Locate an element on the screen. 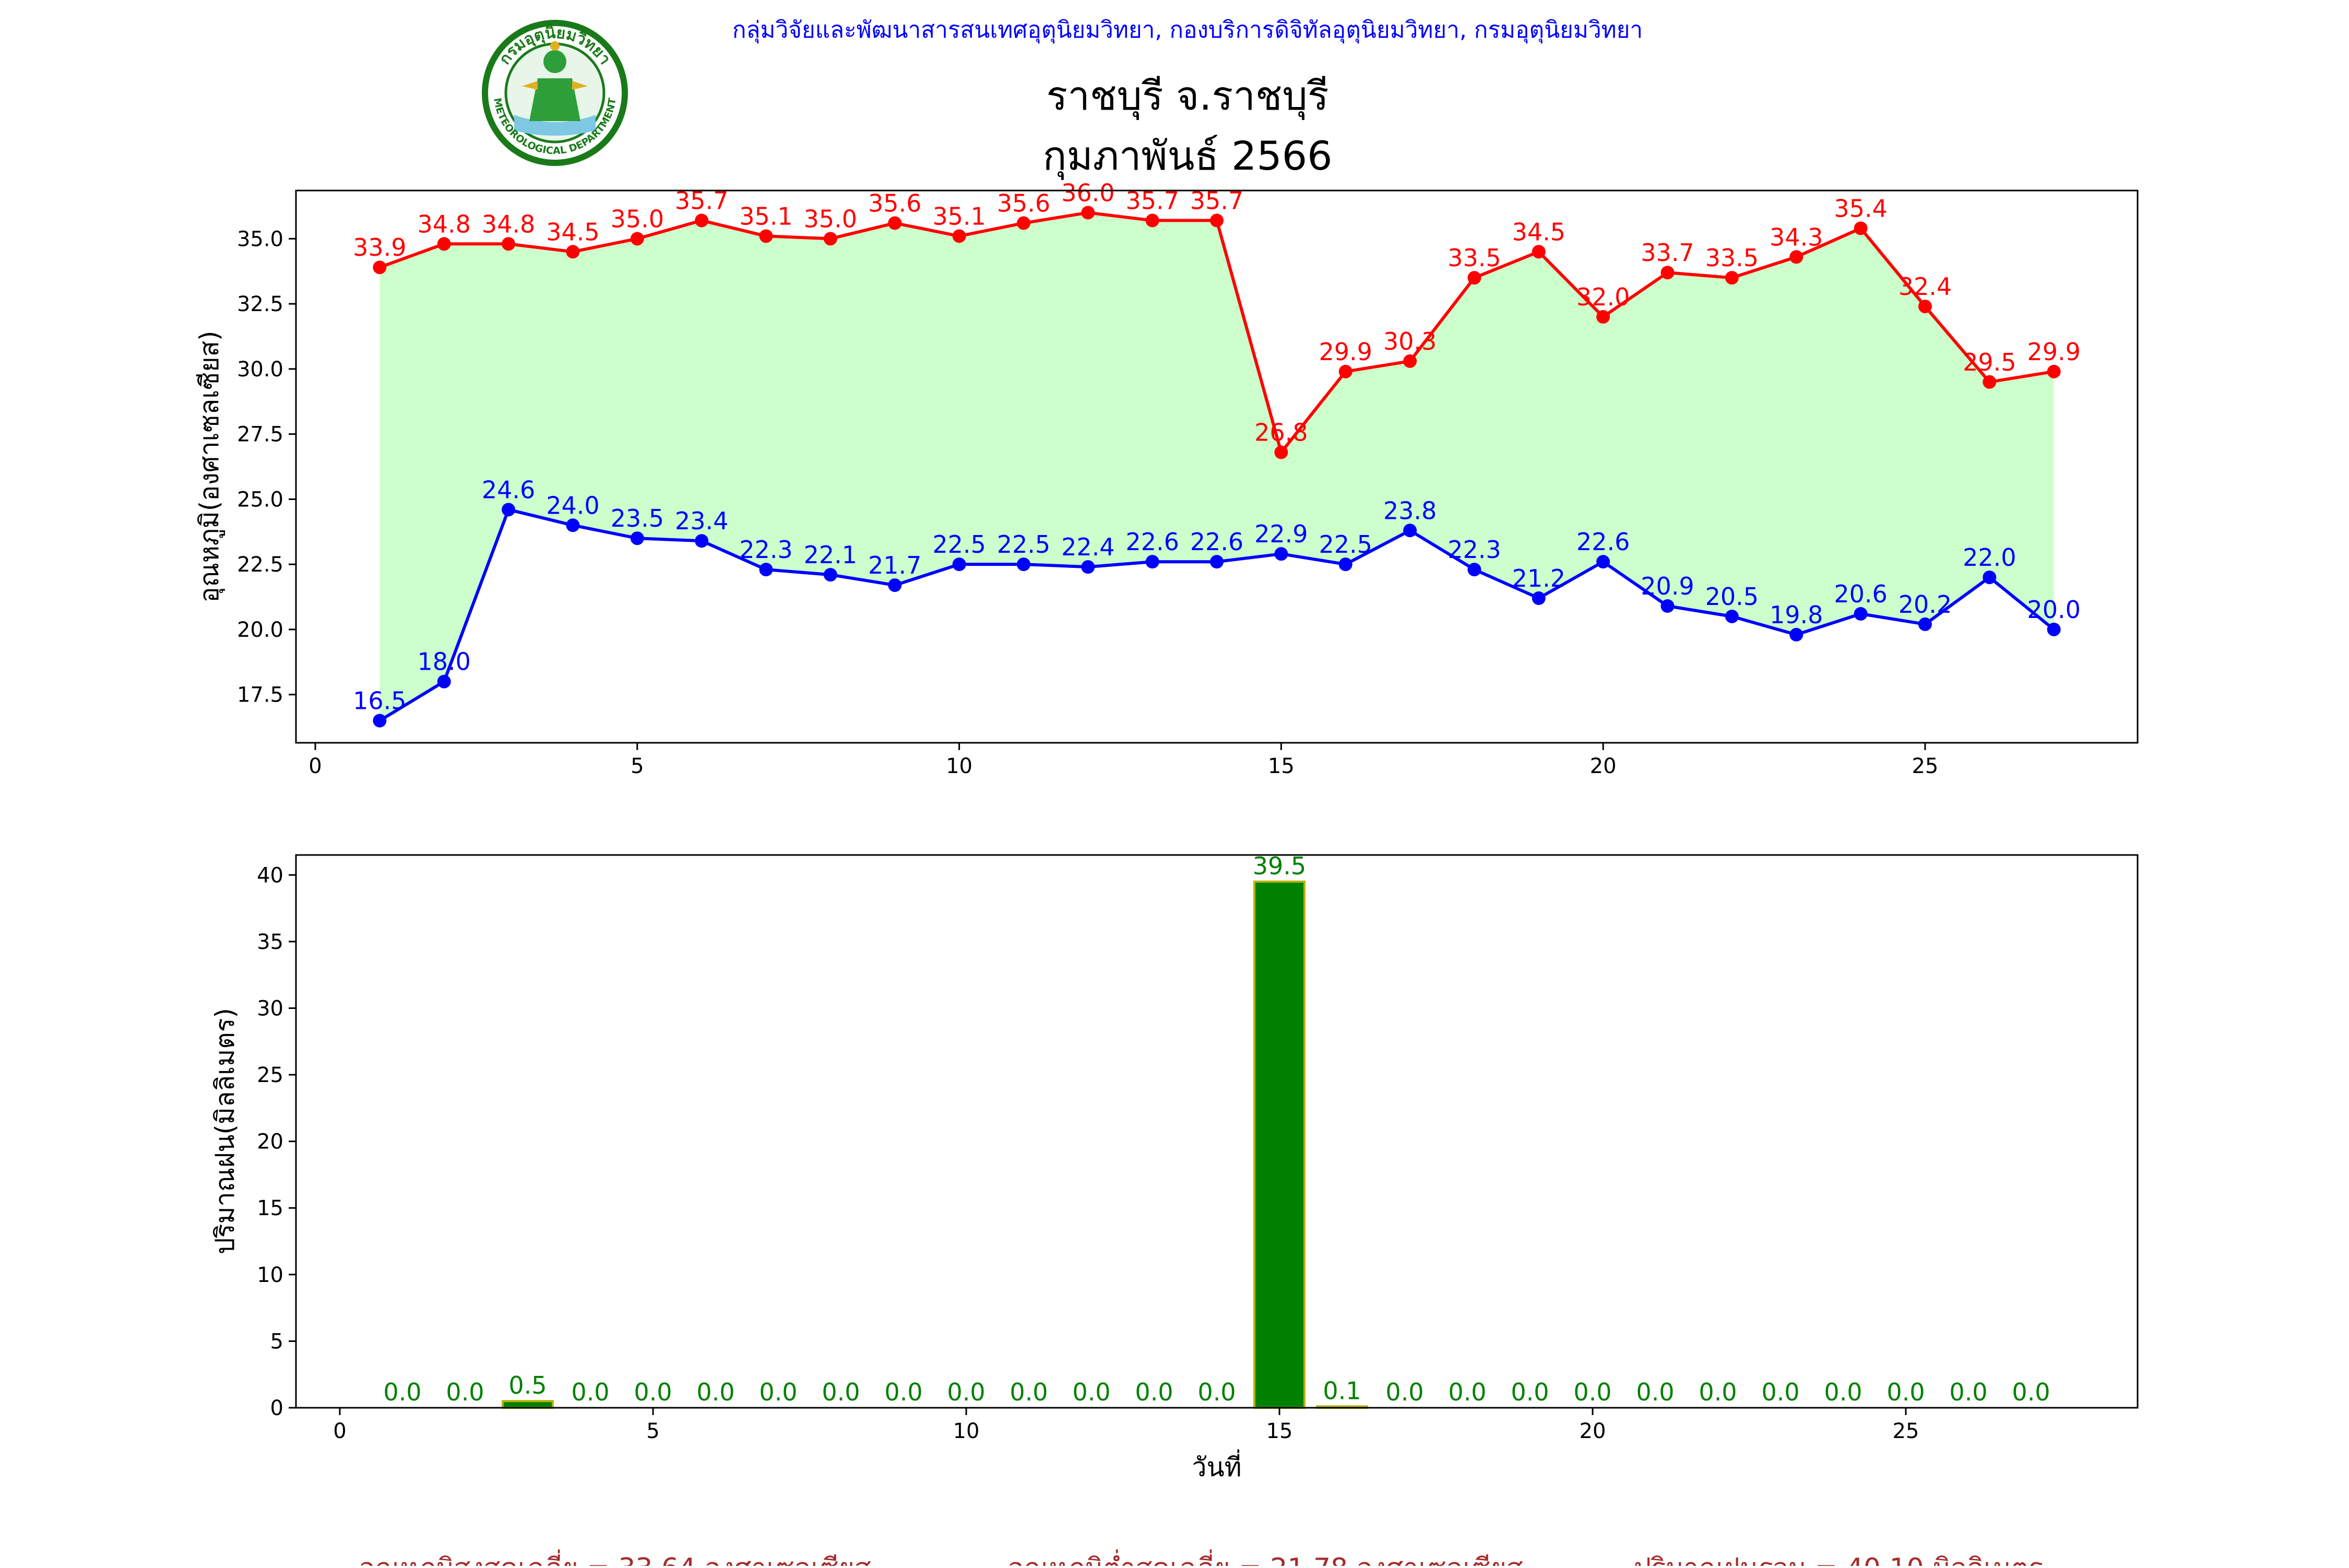 The height and width of the screenshot is (1568, 2349). min-temperature-label: 22.4 is located at coordinates (1088, 547).